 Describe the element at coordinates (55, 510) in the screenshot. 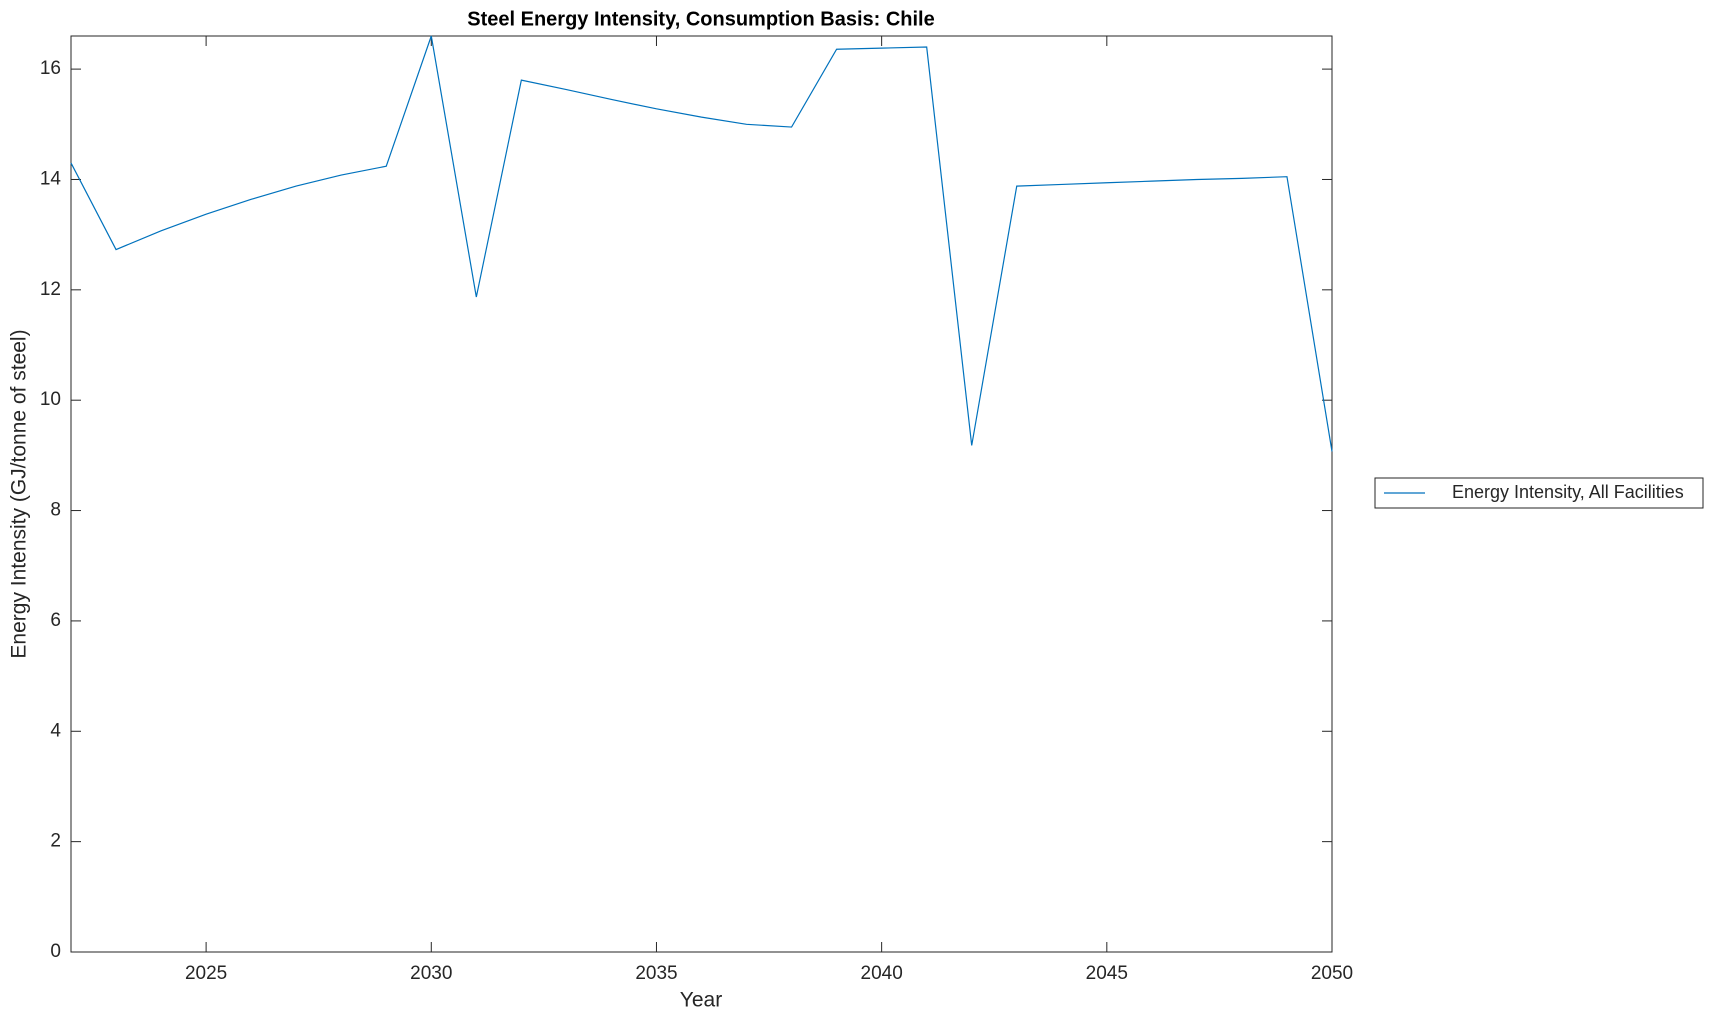

I see `y-tick-label: 8` at that location.